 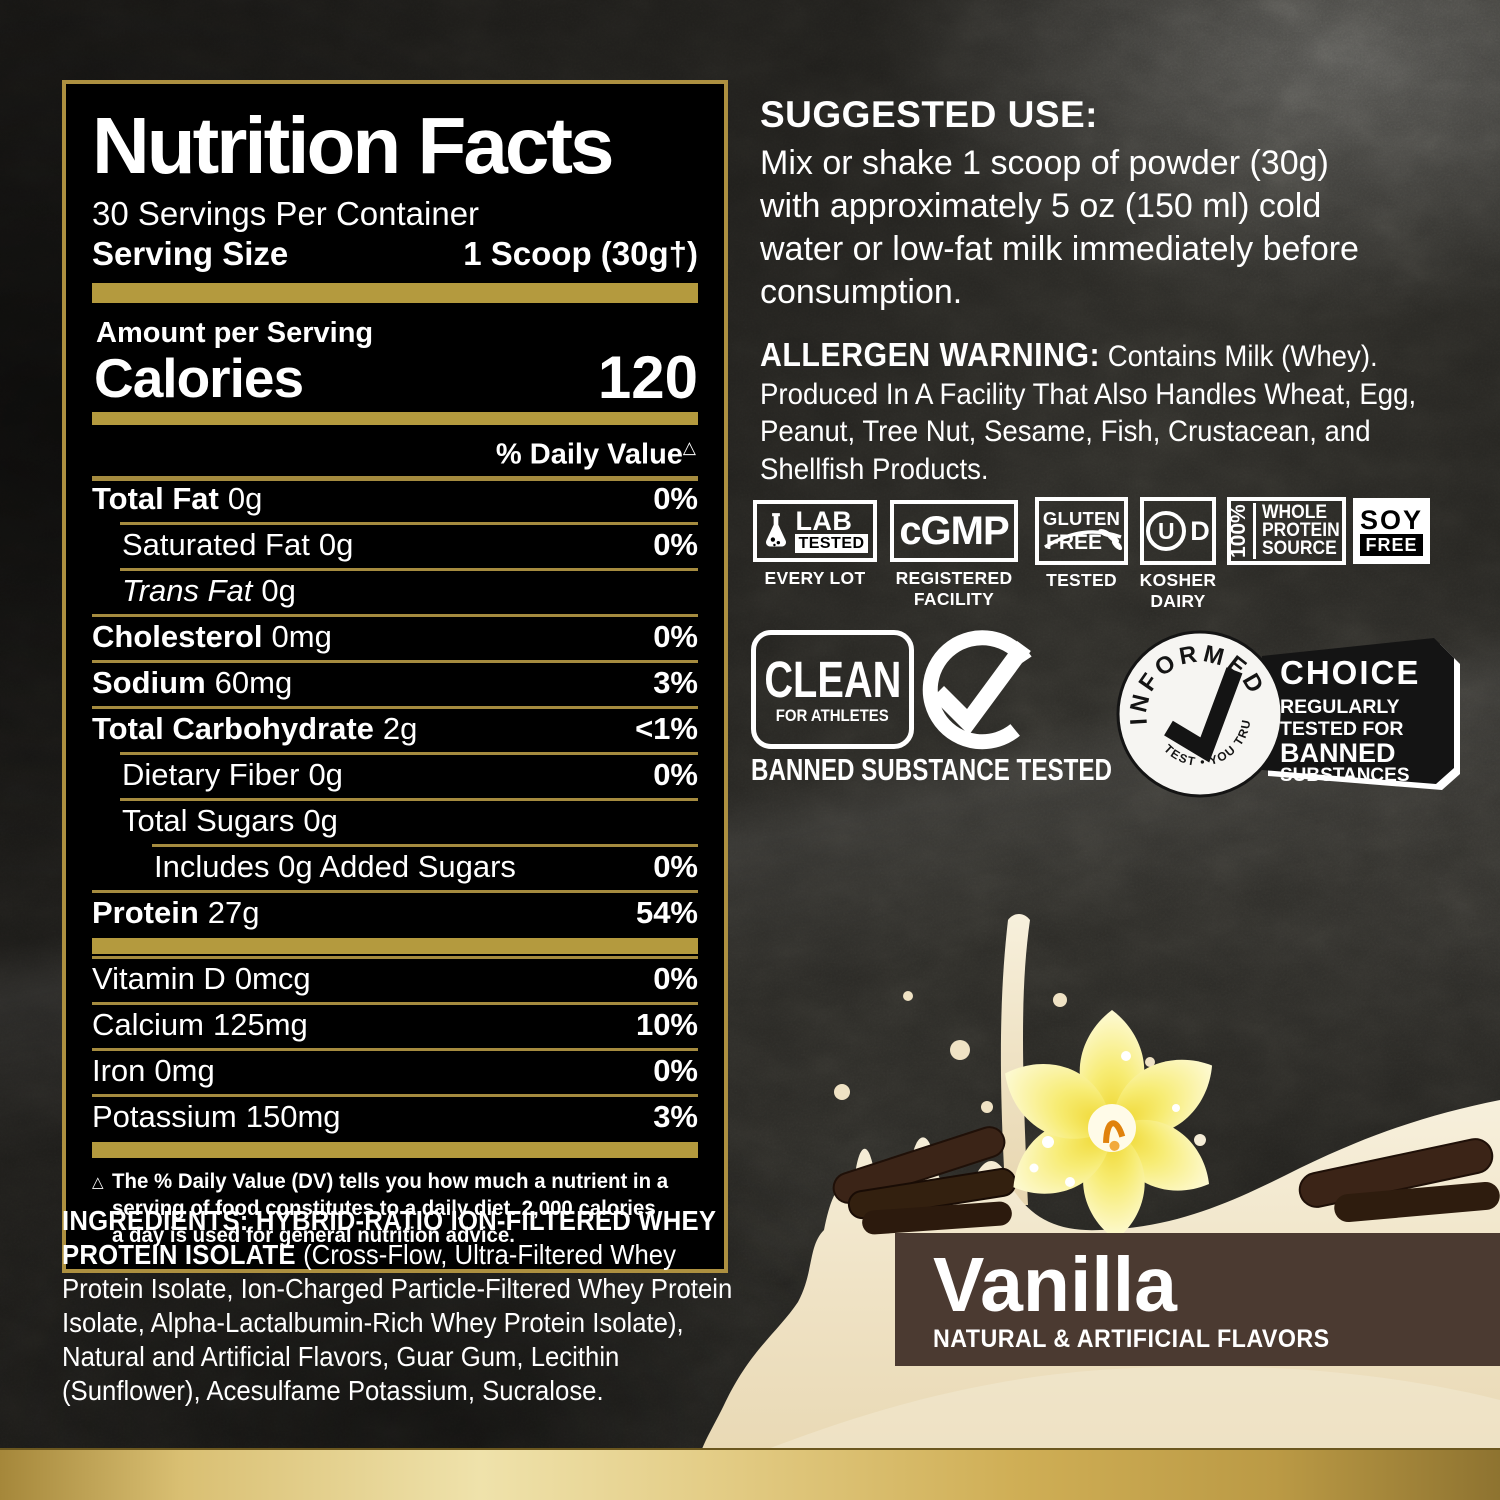 What do you see at coordinates (190, 253) in the screenshot?
I see `serving-size-label: Serving Size` at bounding box center [190, 253].